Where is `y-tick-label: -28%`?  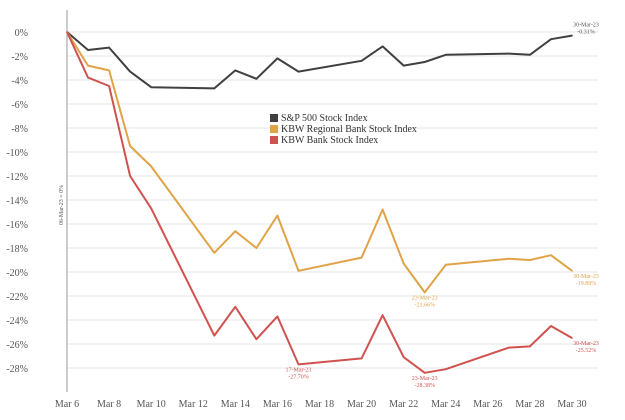
y-tick-label: -28% is located at coordinates (17, 369).